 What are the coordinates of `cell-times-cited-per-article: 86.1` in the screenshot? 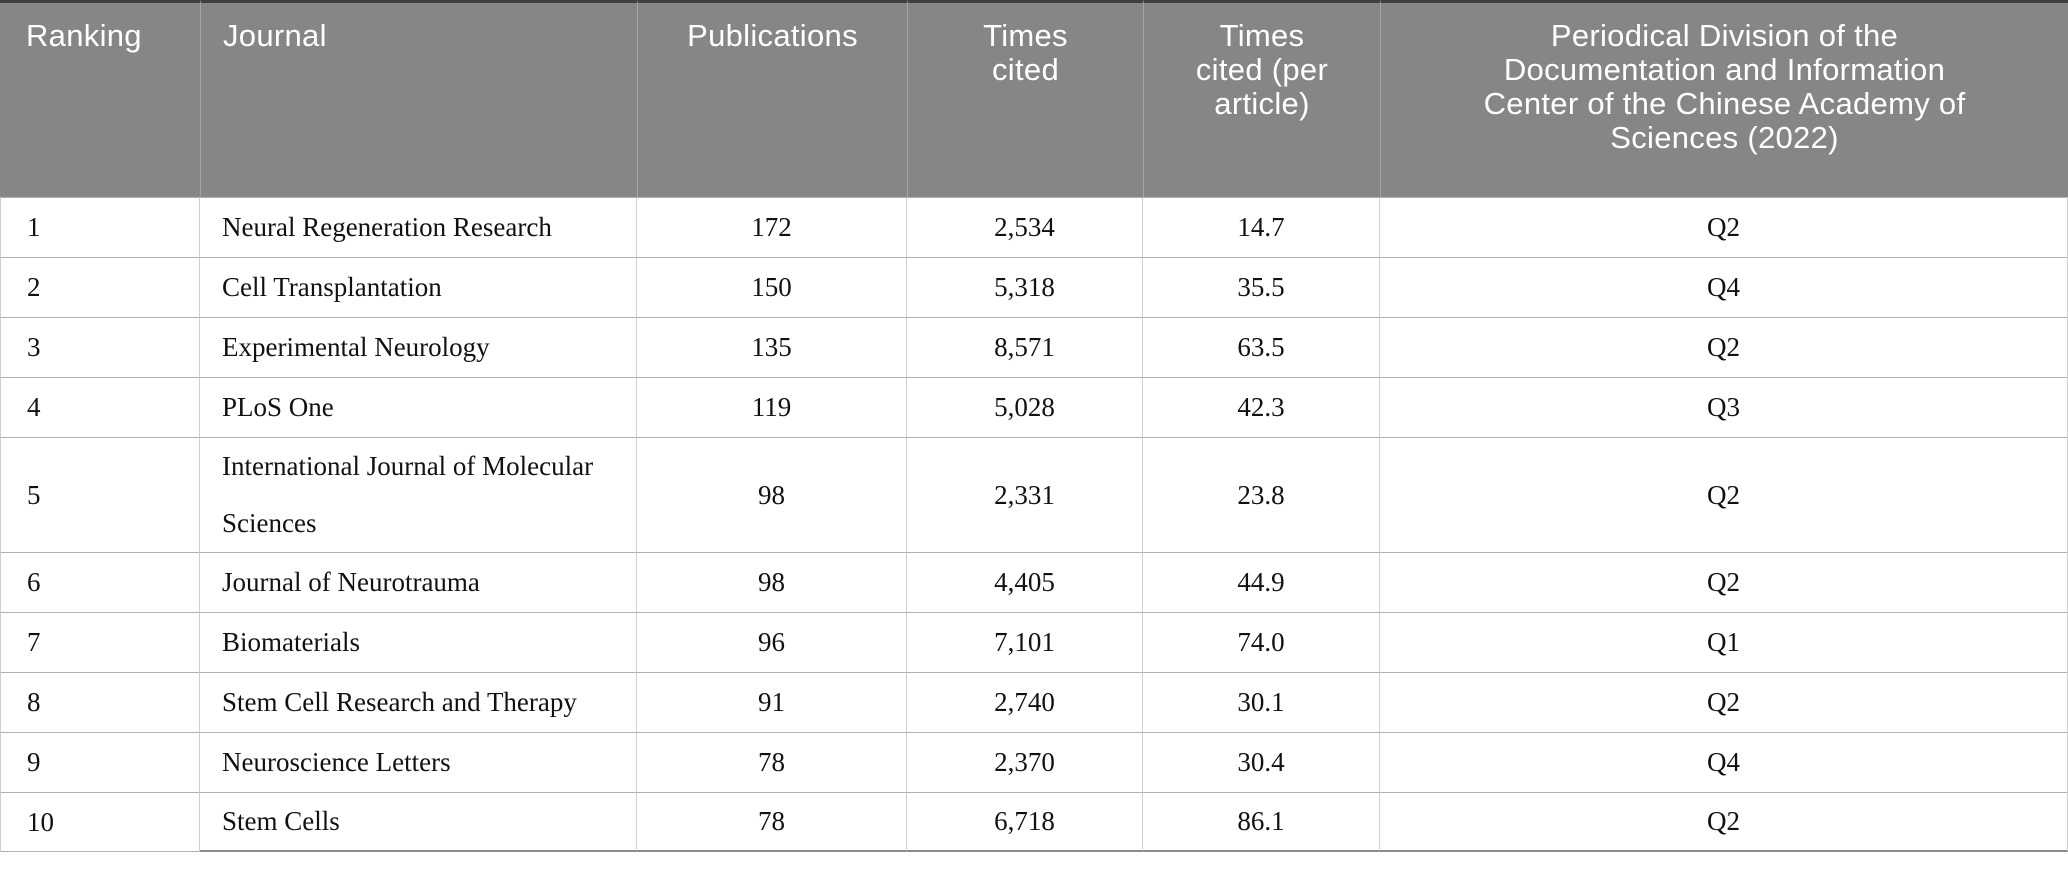 It's located at (1261, 822).